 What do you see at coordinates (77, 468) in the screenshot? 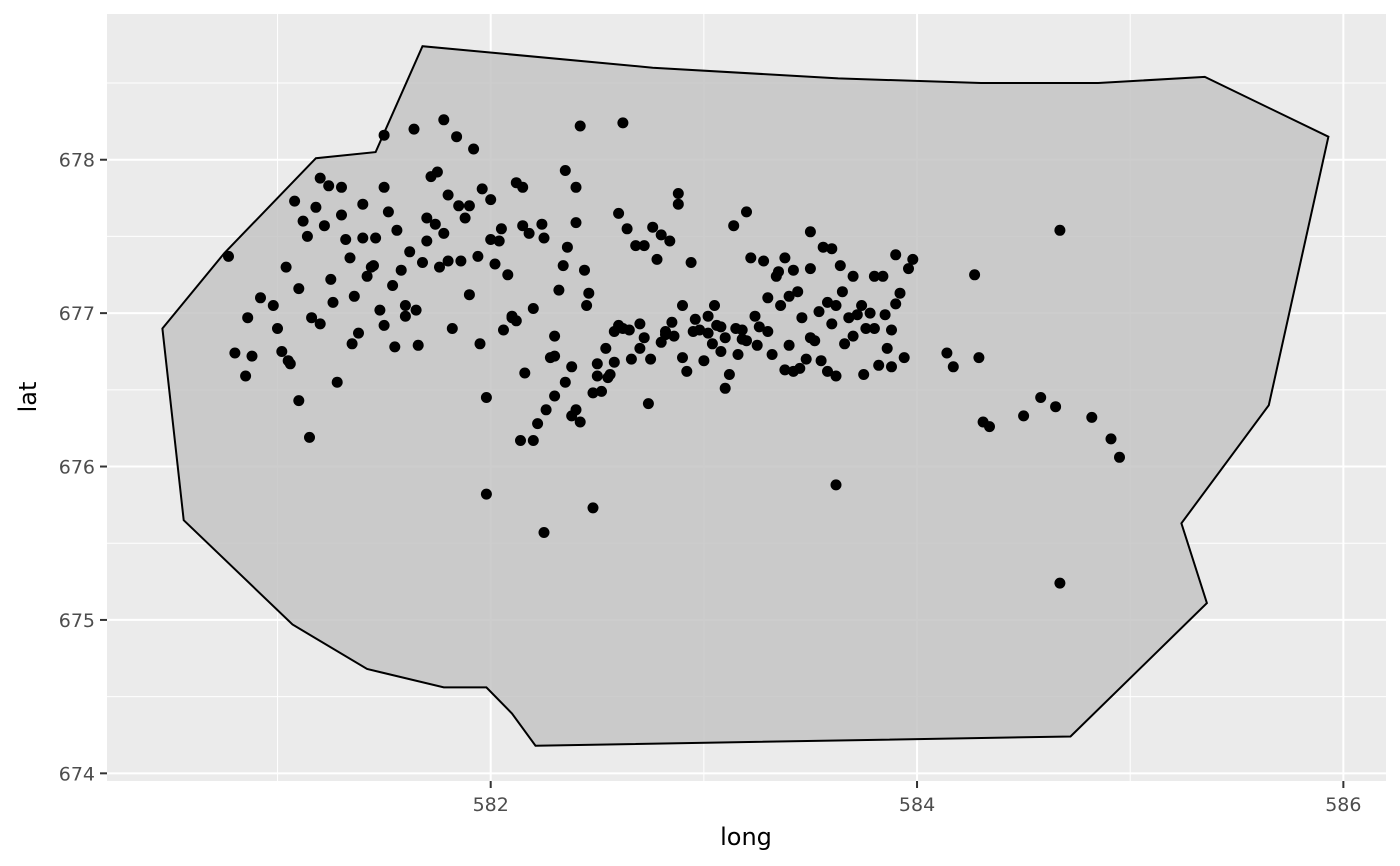
I see `y-tick-label: 676` at bounding box center [77, 468].